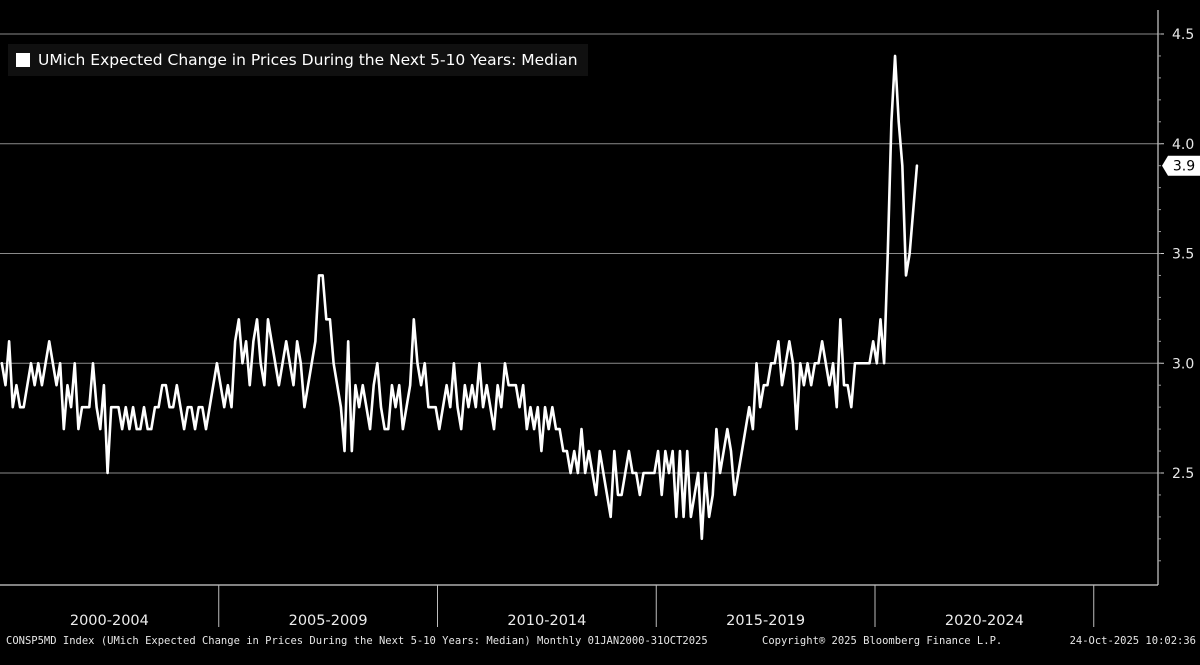 The height and width of the screenshot is (665, 1200). What do you see at coordinates (1183, 474) in the screenshot?
I see `y-tick-label: 2.5` at bounding box center [1183, 474].